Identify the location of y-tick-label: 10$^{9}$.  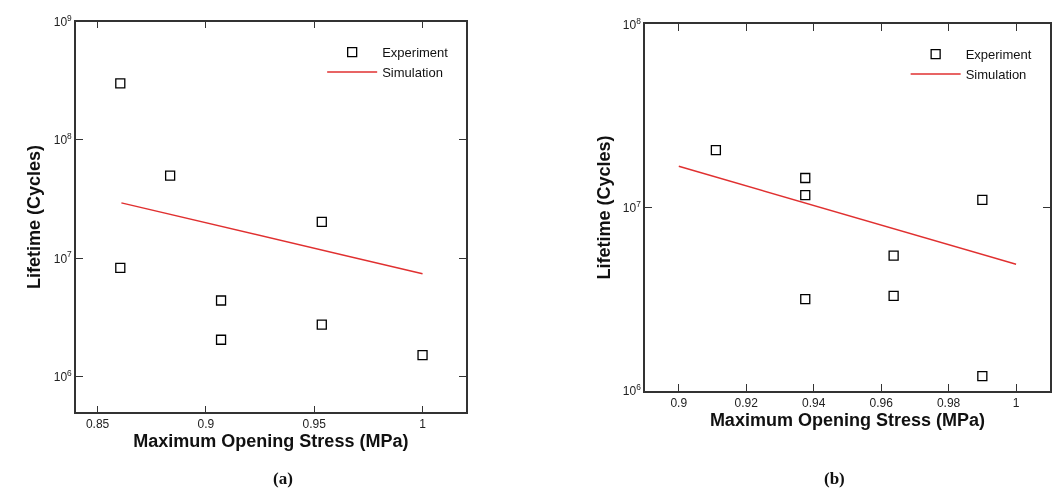
(63, 20).